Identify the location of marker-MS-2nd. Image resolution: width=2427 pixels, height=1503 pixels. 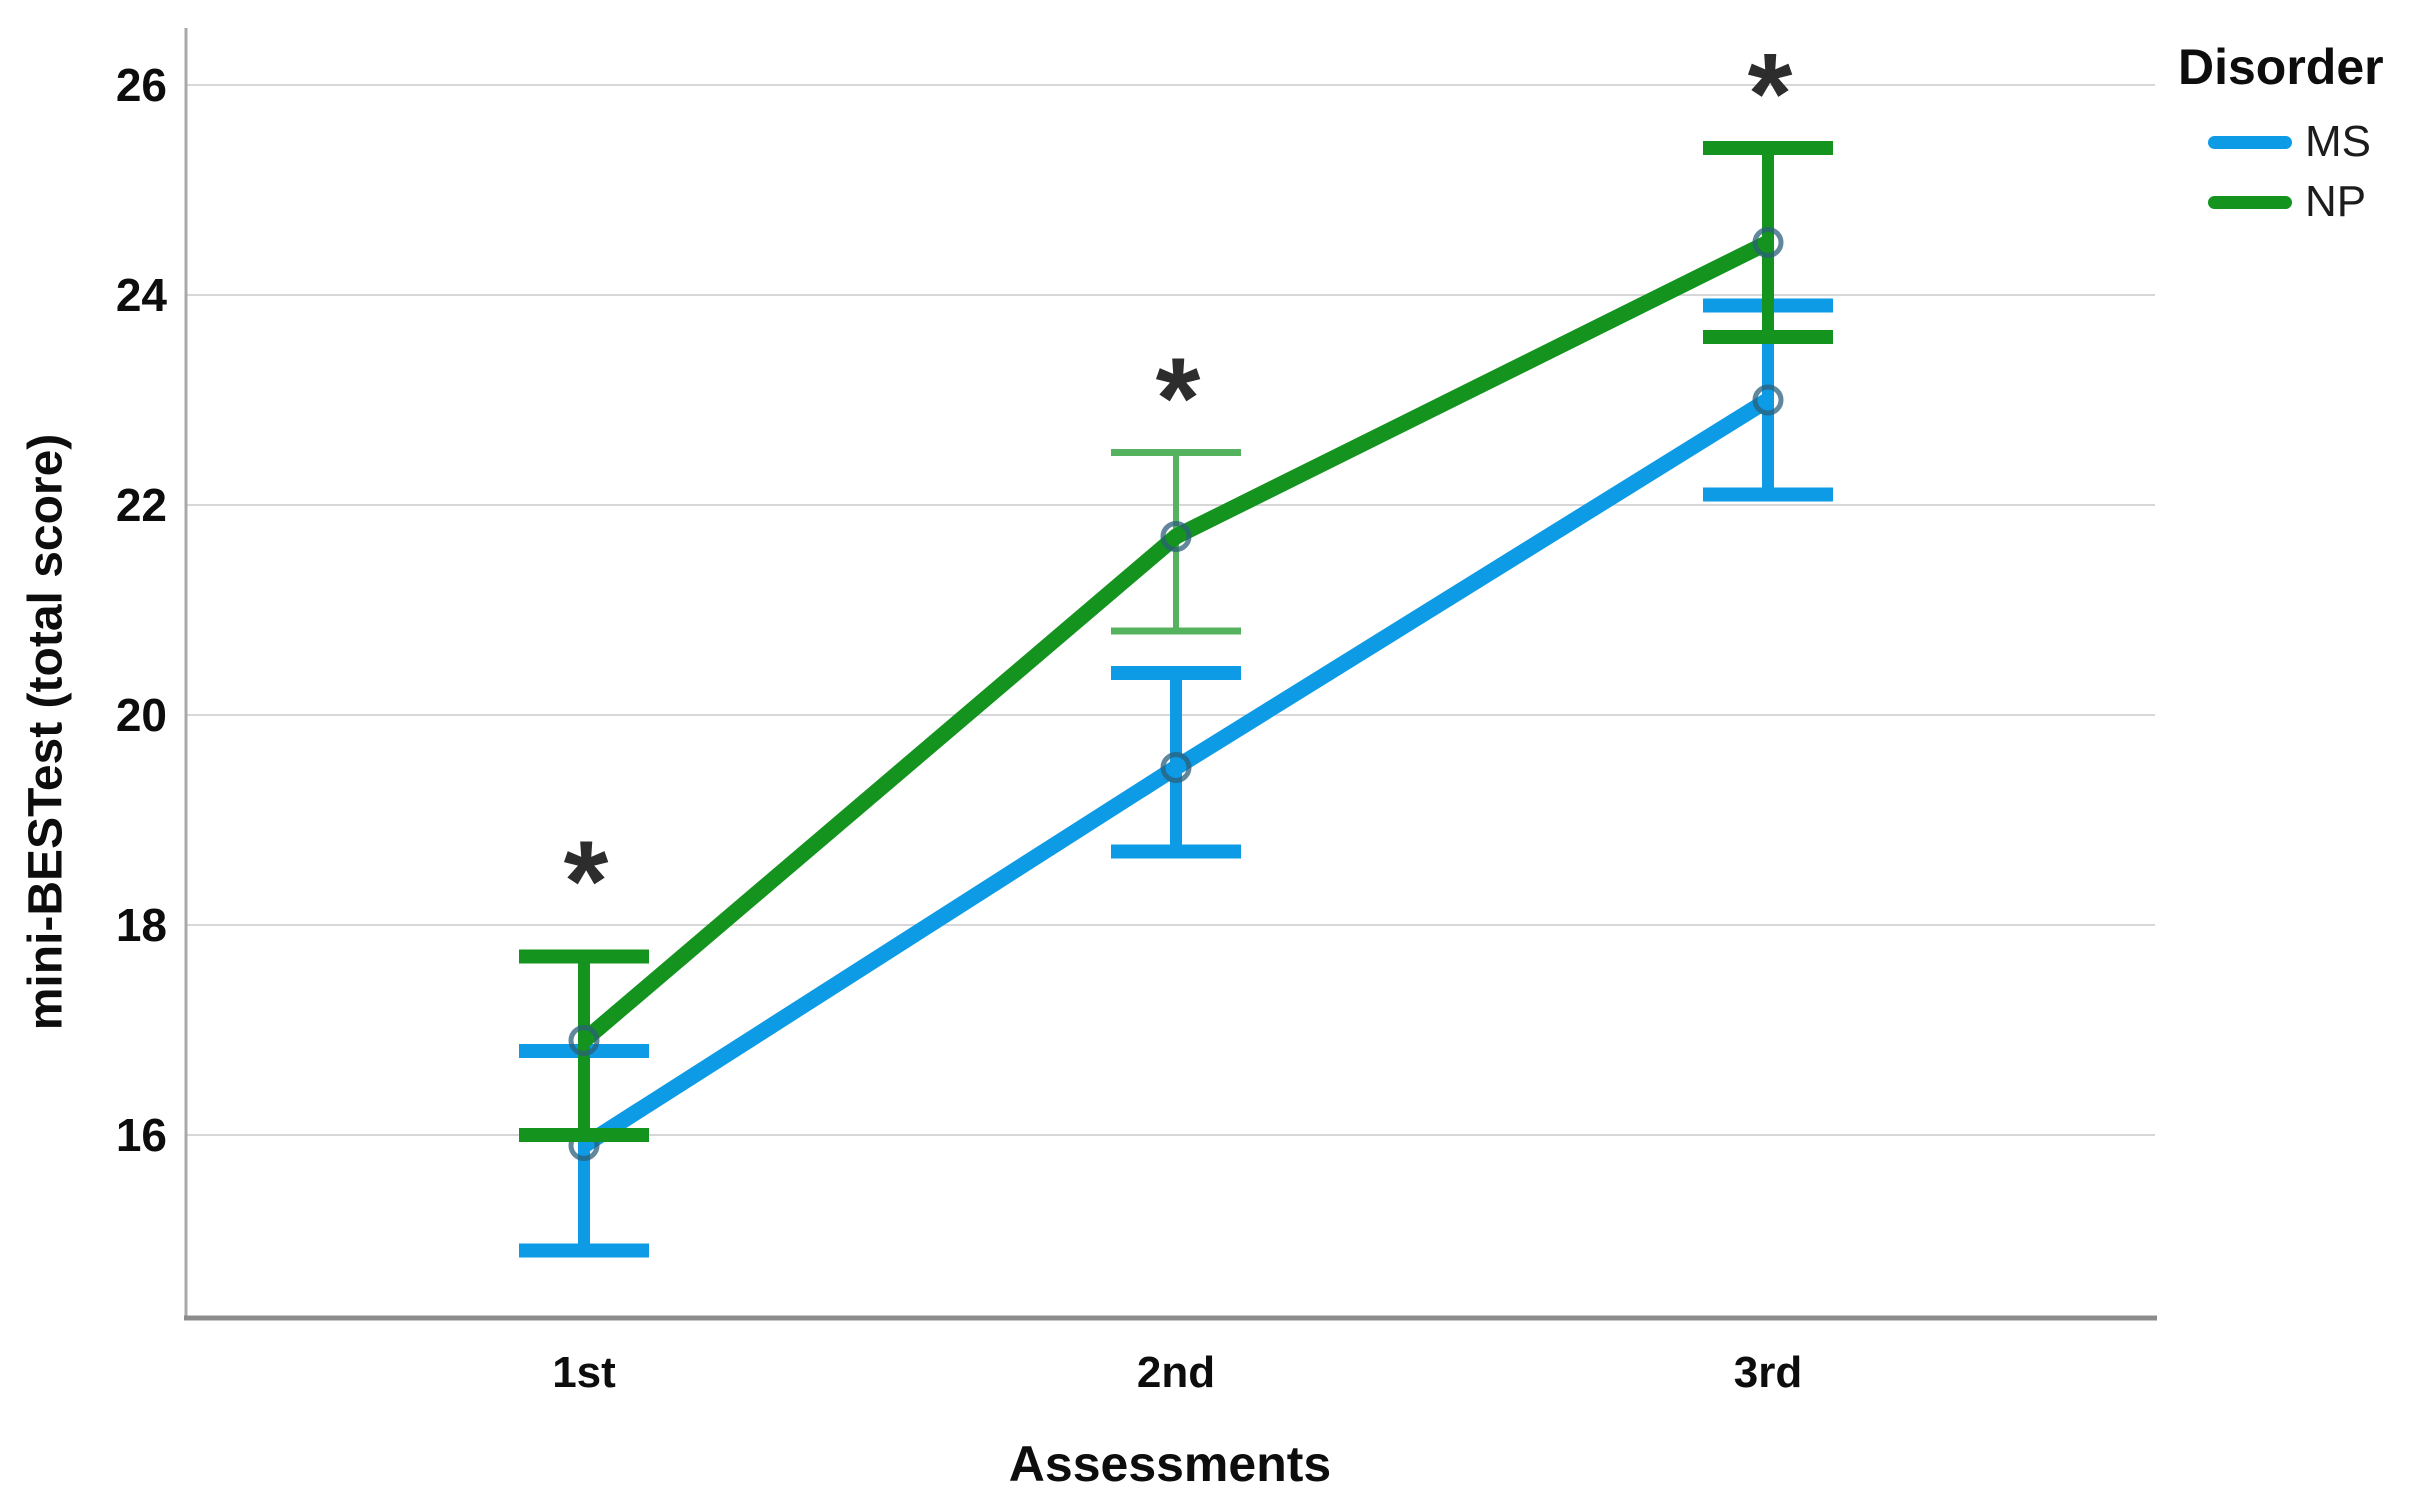
(1176, 767).